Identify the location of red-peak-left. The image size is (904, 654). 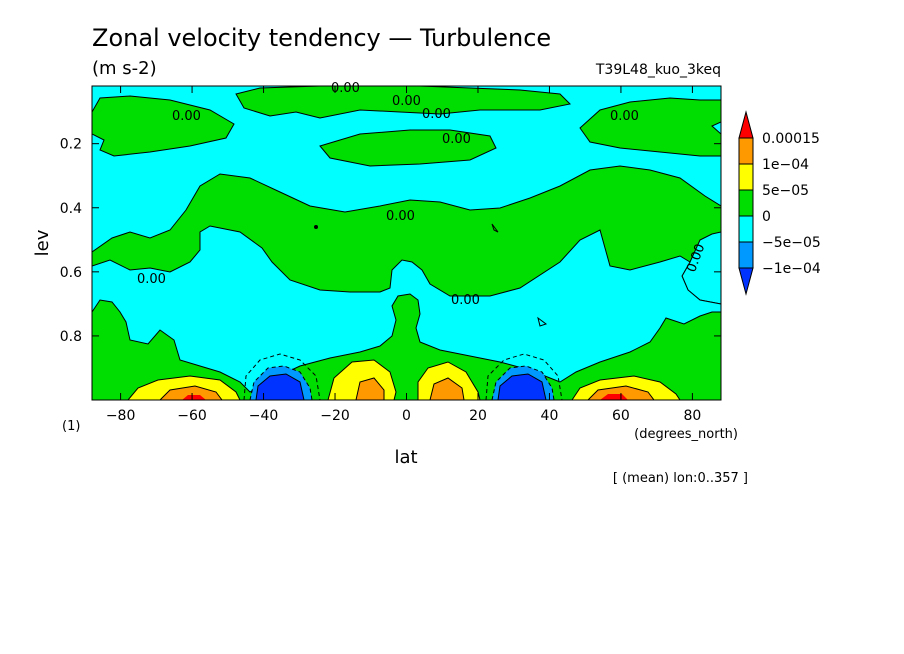
(194, 397).